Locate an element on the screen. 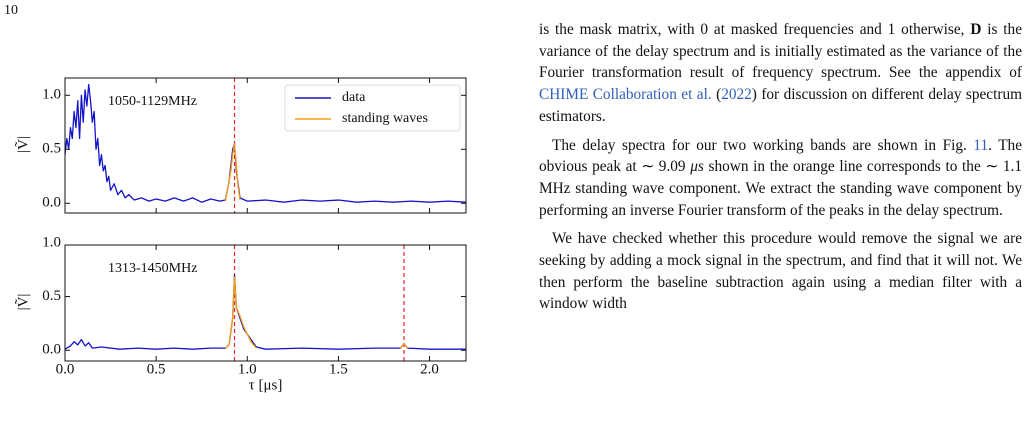 Image resolution: width=1033 pixels, height=436 pixels. math: μs is located at coordinates (697, 167).